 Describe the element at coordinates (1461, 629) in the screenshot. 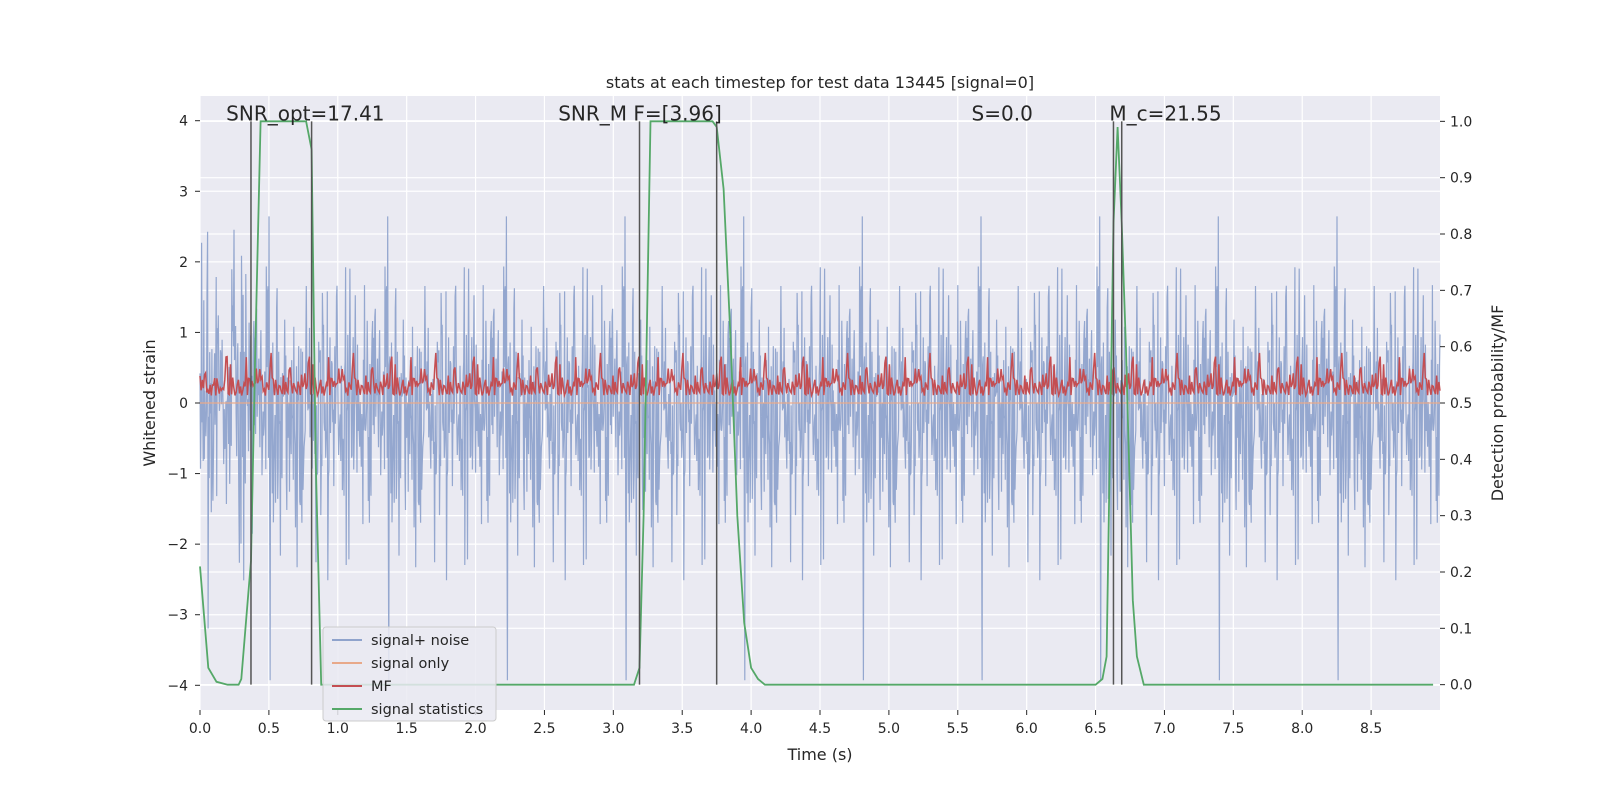

I see `y2-tick-label: 0.1` at that location.